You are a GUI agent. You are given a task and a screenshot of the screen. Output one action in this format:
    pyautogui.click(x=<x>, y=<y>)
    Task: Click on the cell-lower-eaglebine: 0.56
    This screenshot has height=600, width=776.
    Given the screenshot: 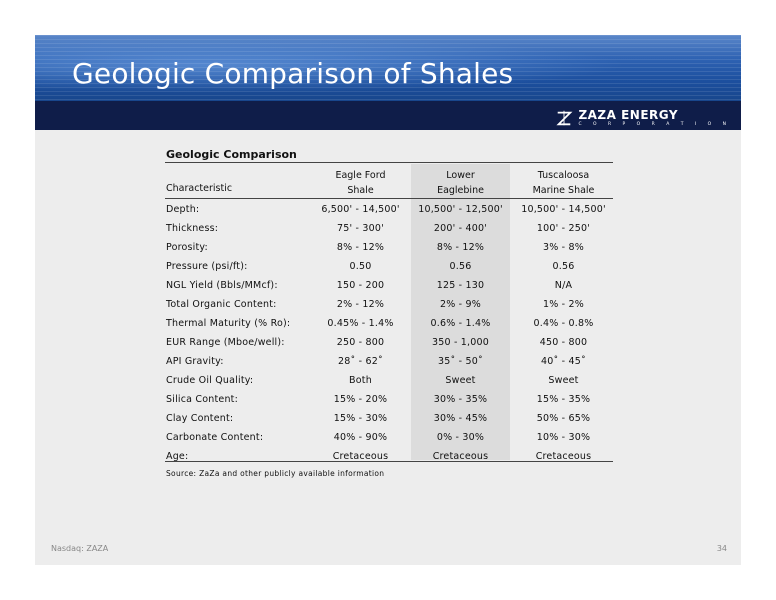 What is the action you would take?
    pyautogui.click(x=460, y=266)
    